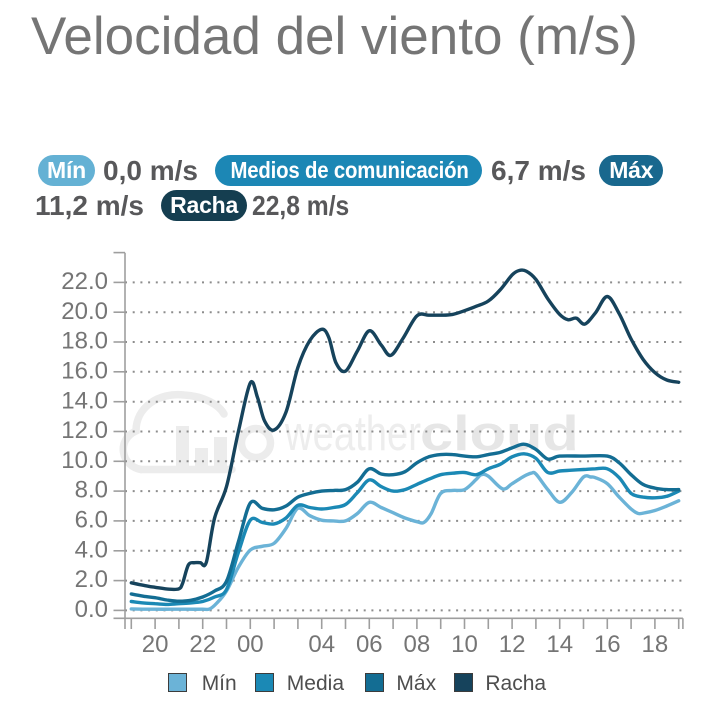 The width and height of the screenshot is (719, 716). I want to click on svg-text: 22.0, so click(84, 281).